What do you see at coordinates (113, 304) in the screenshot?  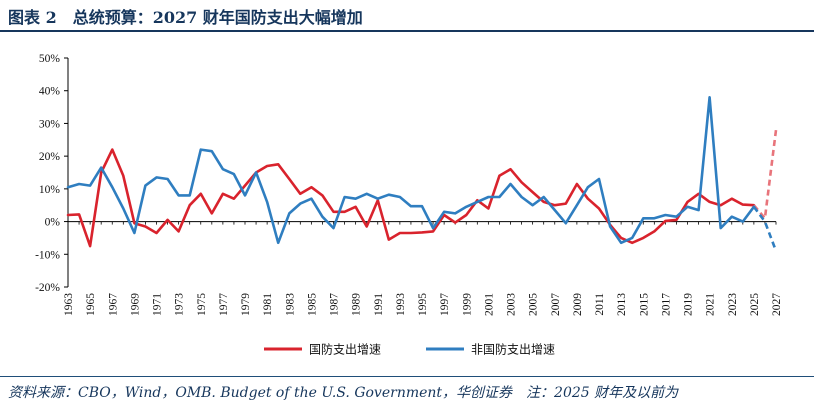 I see `x-tick-label: 1967` at bounding box center [113, 304].